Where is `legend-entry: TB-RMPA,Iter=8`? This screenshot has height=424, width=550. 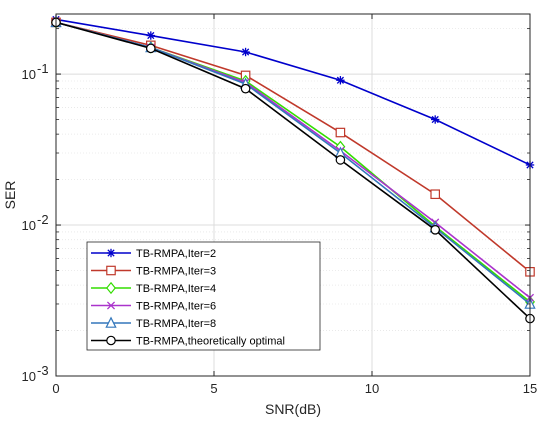 legend-entry: TB-RMPA,Iter=8 is located at coordinates (153, 323).